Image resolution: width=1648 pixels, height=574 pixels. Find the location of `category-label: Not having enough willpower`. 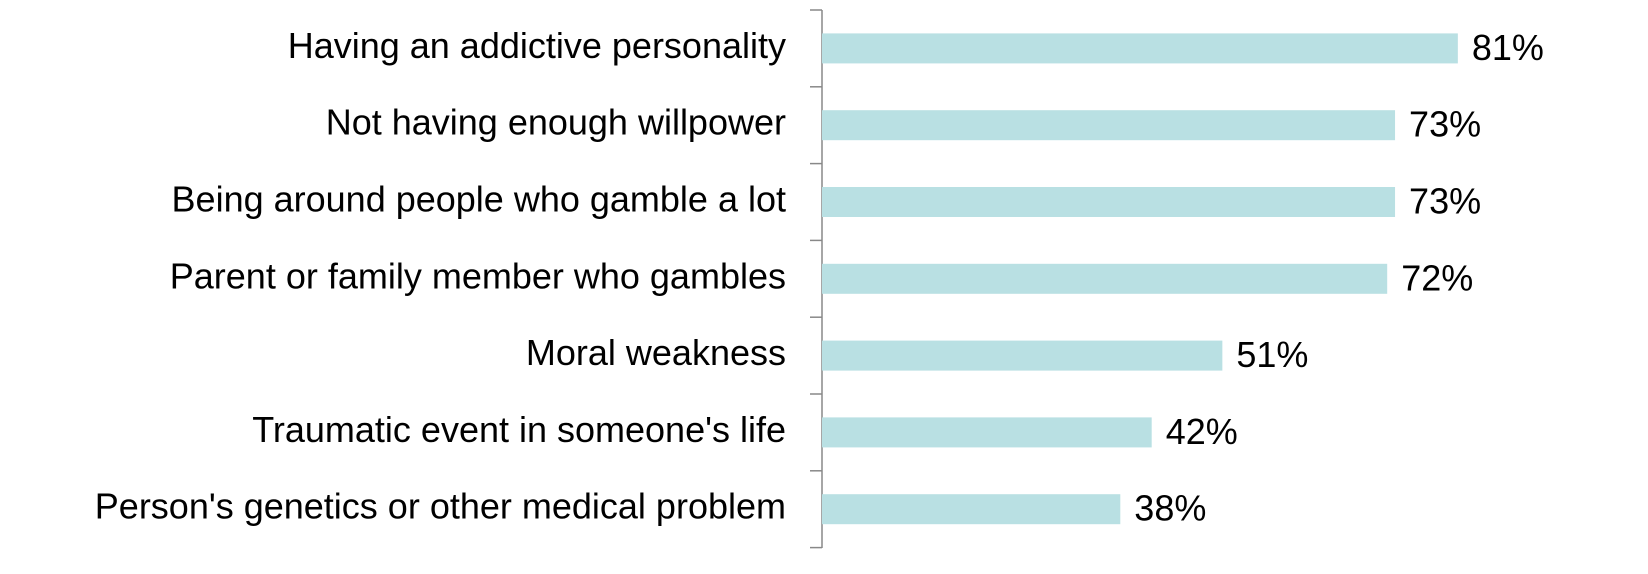

category-label: Not having enough willpower is located at coordinates (556, 122).